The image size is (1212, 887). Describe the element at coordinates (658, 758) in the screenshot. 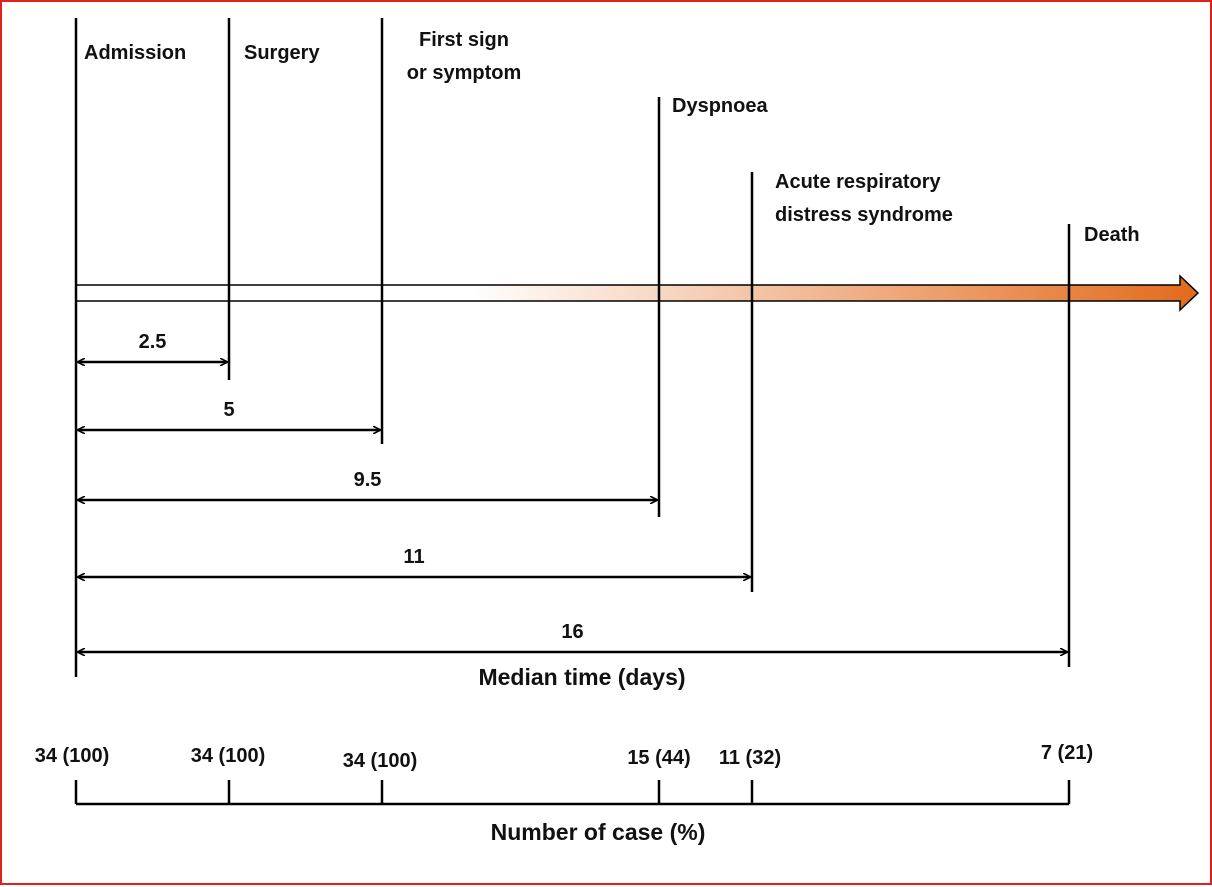

I see `case-count-dyspnoea: 15 (44)` at that location.